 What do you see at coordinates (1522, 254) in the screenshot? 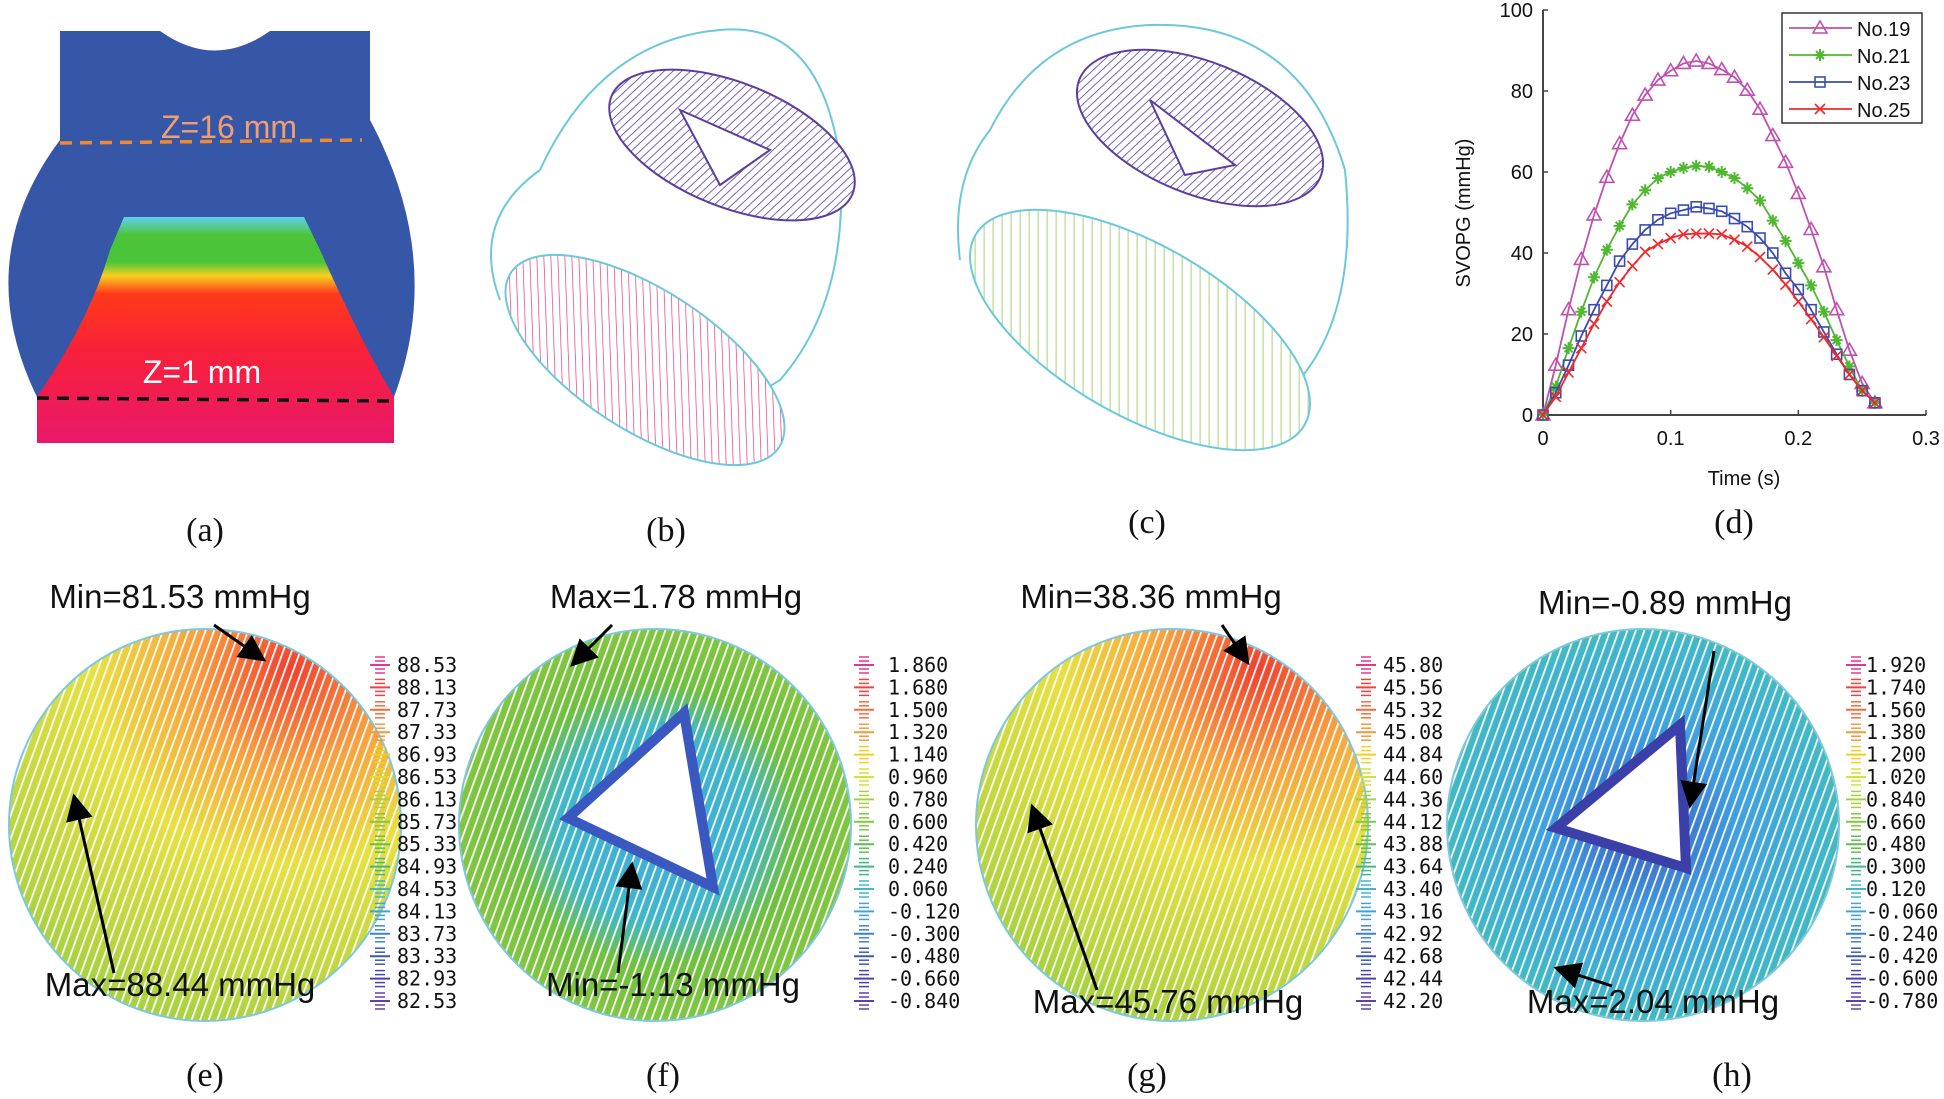
I see `y-tick-label: 40` at bounding box center [1522, 254].